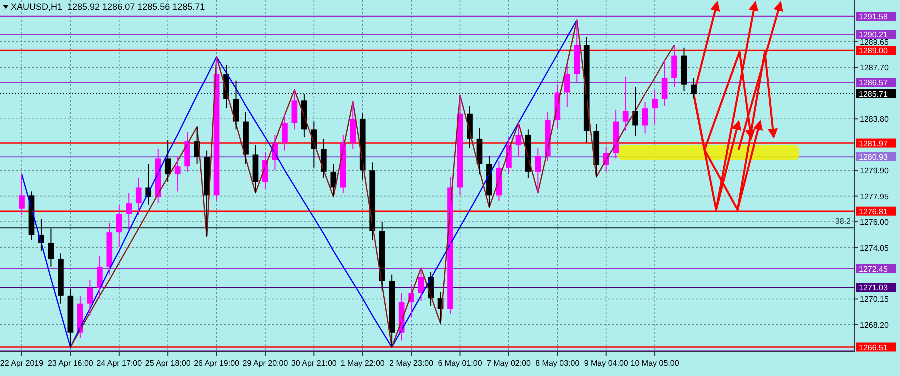 This screenshot has width=900, height=376. What do you see at coordinates (873, 17) in the screenshot?
I see `ref-line-label: 1291.58` at bounding box center [873, 17].